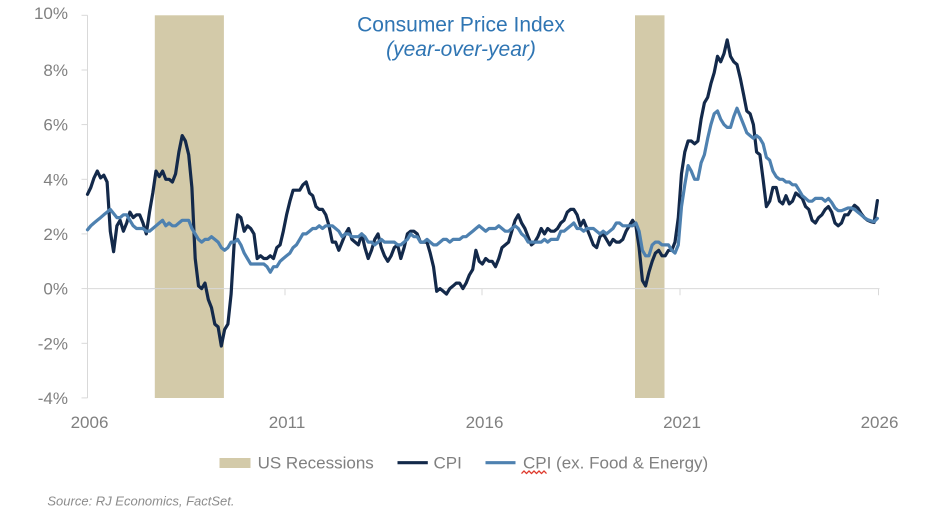 The width and height of the screenshot is (936, 522). I want to click on svg-text: 6%, so click(55, 125).